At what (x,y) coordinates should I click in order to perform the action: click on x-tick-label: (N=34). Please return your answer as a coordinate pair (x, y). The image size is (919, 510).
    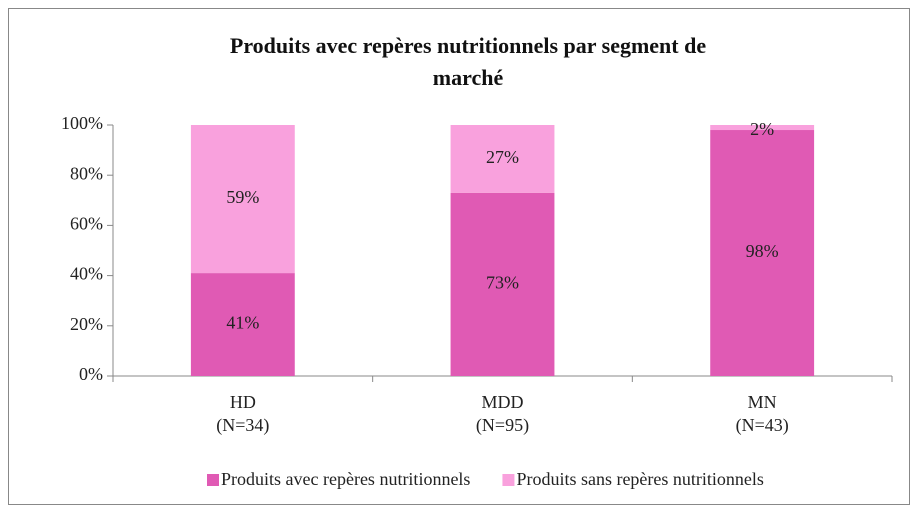
    Looking at the image, I should click on (242, 425).